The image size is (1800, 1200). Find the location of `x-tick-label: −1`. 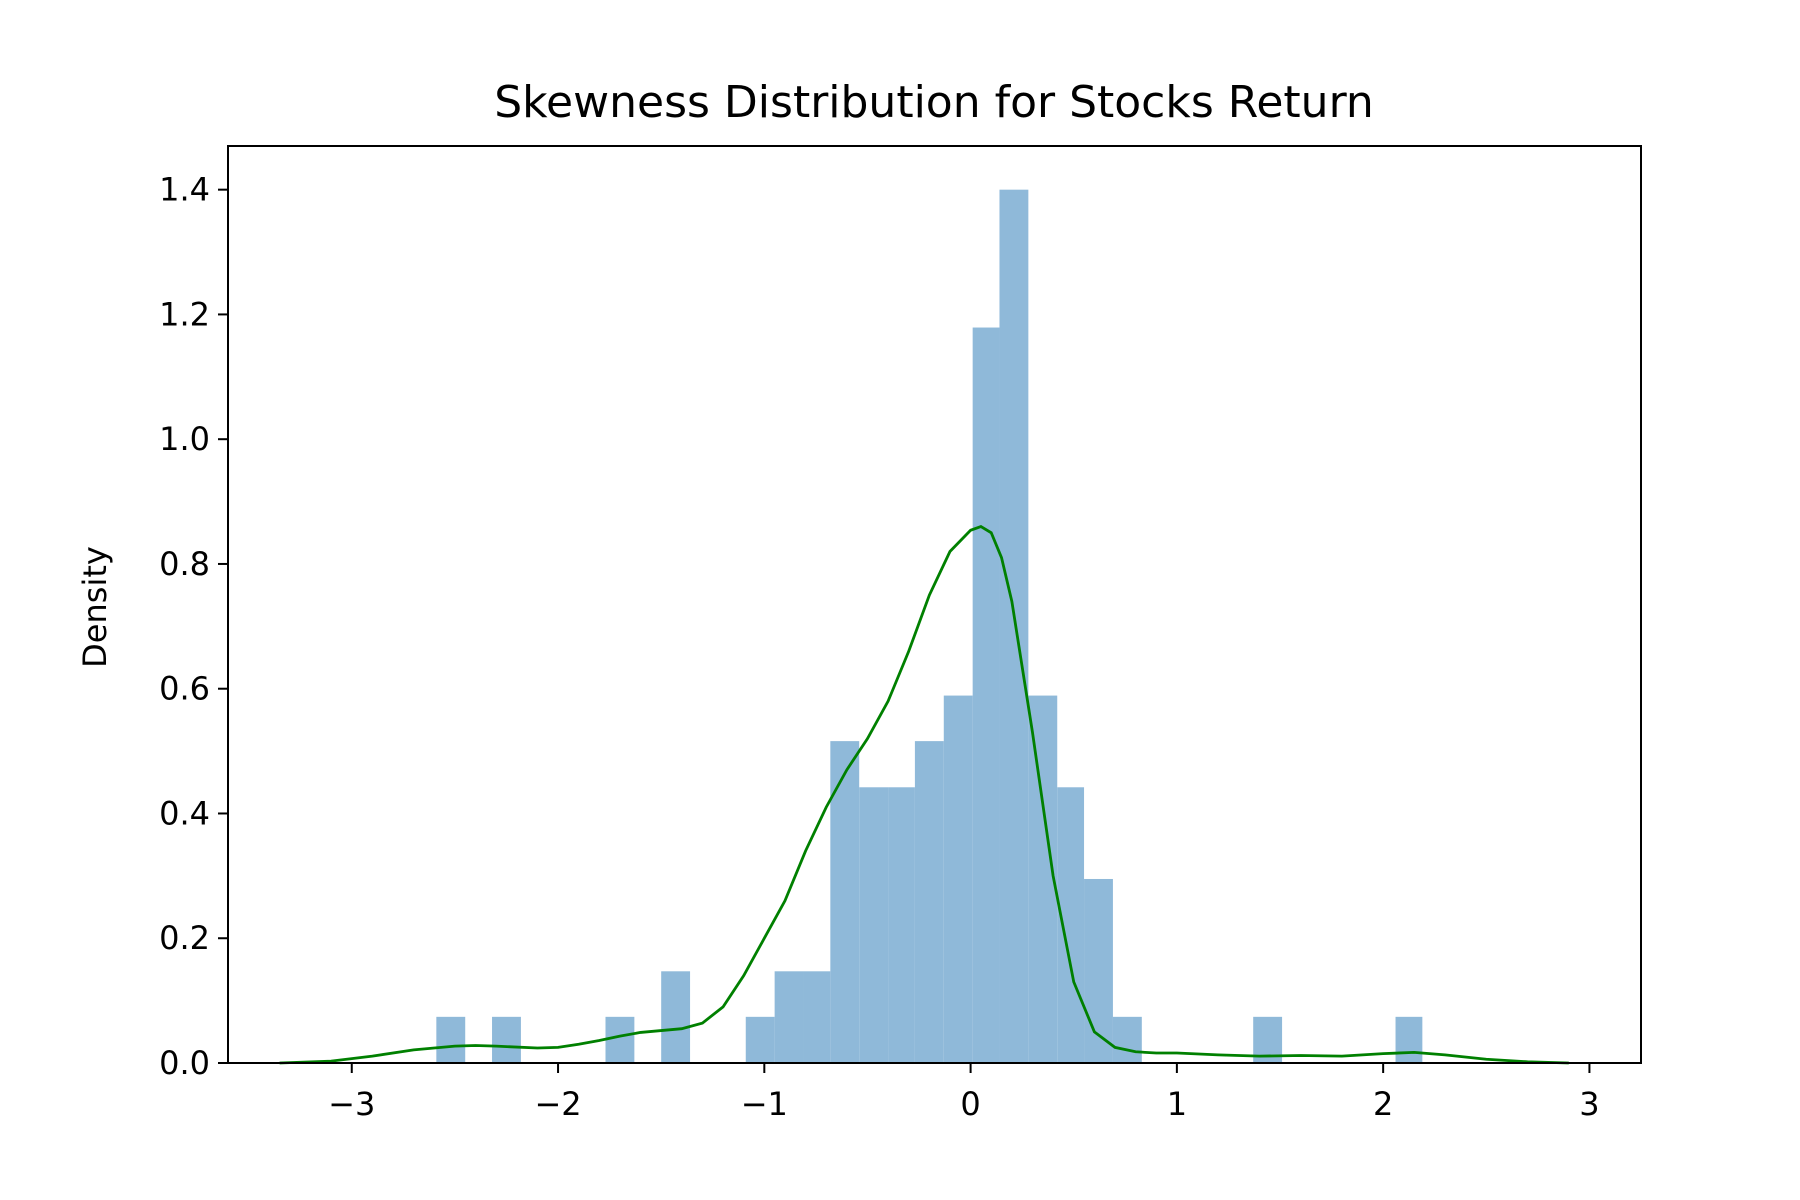

x-tick-label: −1 is located at coordinates (764, 1104).